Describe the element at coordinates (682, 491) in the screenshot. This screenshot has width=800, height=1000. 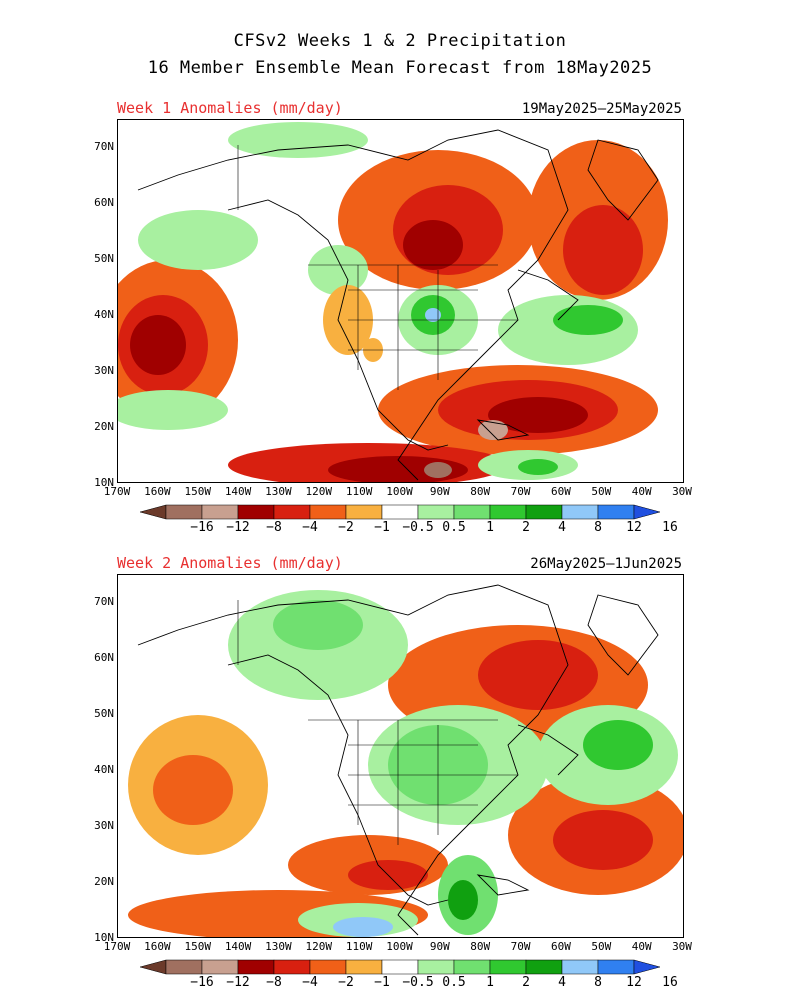
I see `week1-lon-label: 30W` at that location.